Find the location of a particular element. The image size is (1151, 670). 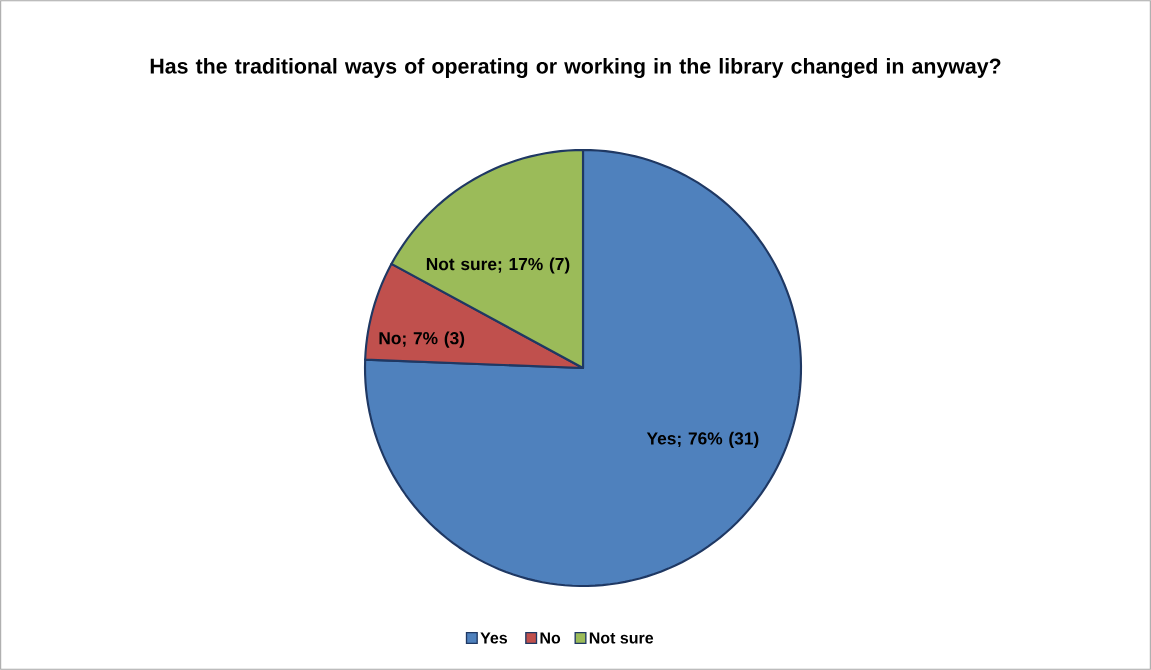

legend-label: Yes is located at coordinates (494, 638).